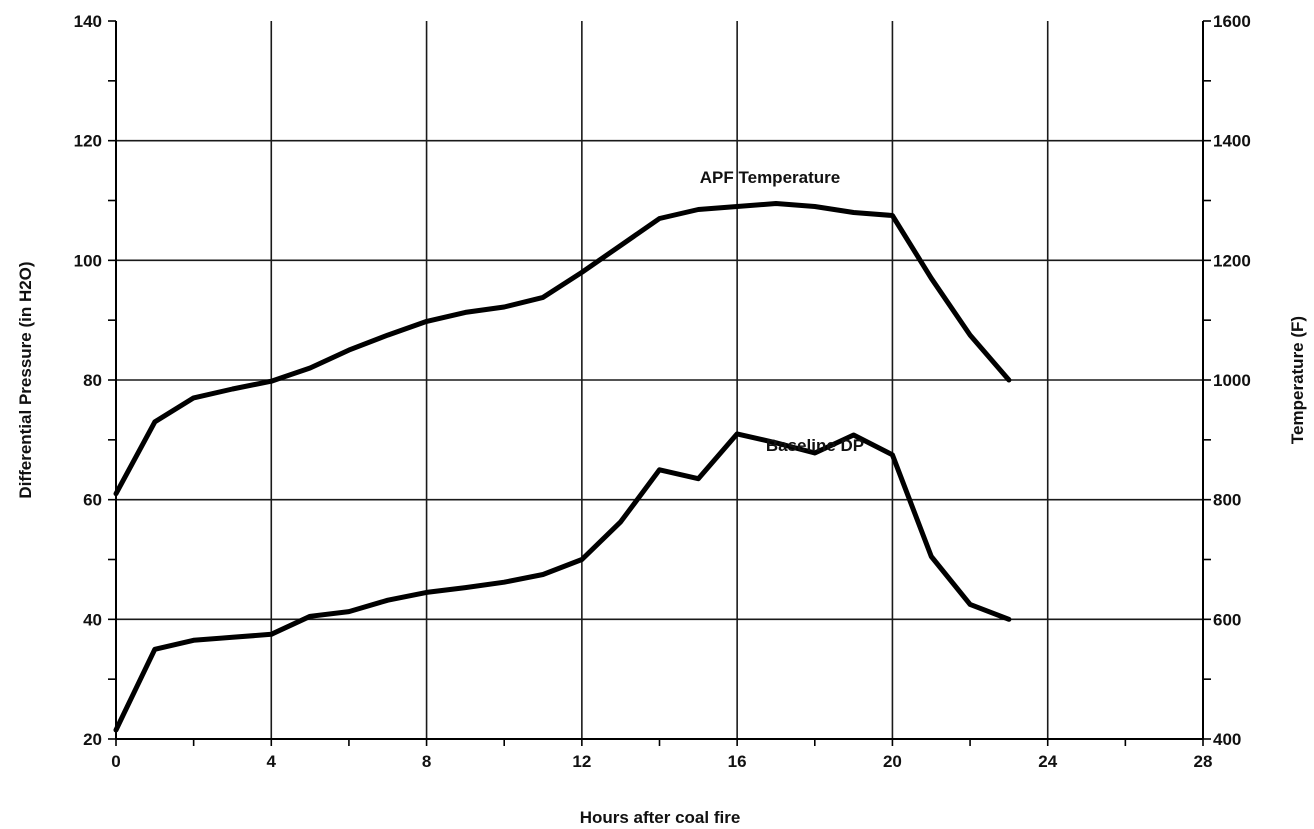 This screenshot has width=1314, height=829. Describe the element at coordinates (1232, 260) in the screenshot. I see `right-y-tick-label: 1200` at that location.